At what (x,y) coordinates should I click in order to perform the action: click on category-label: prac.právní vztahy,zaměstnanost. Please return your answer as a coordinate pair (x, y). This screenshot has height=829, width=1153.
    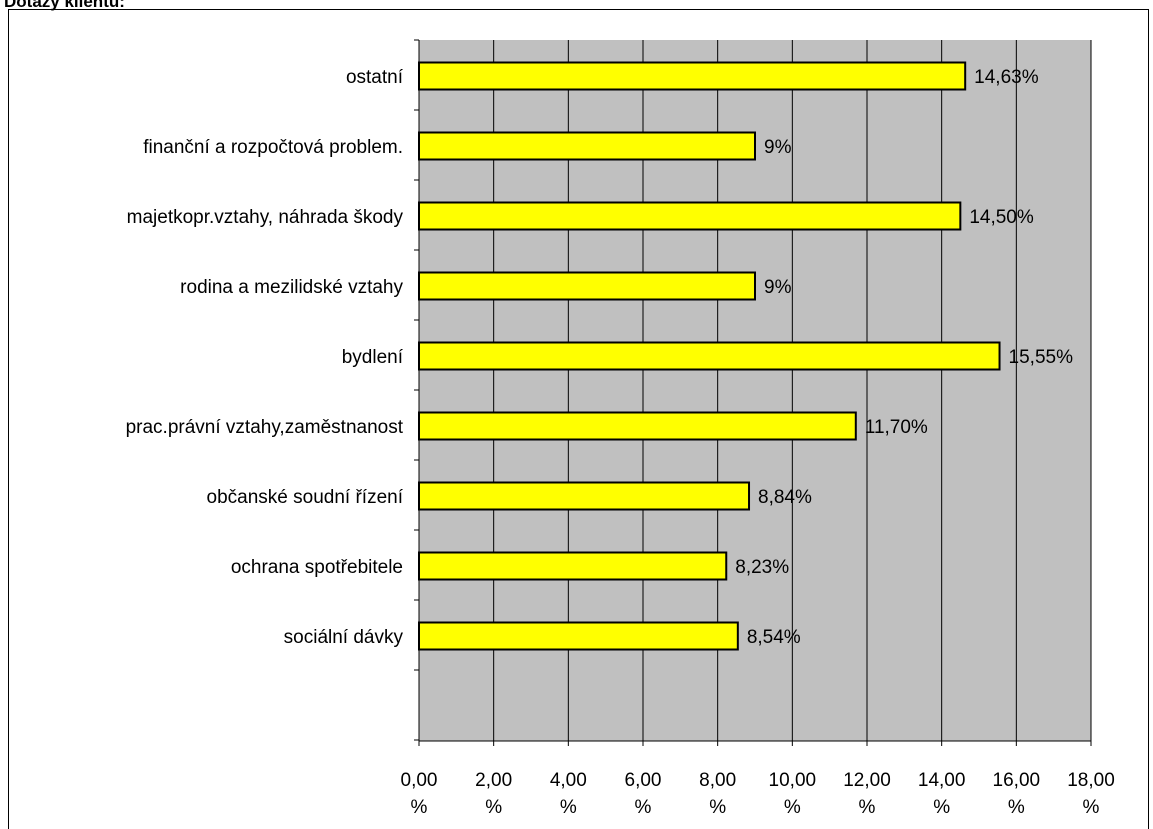
    Looking at the image, I should click on (265, 427).